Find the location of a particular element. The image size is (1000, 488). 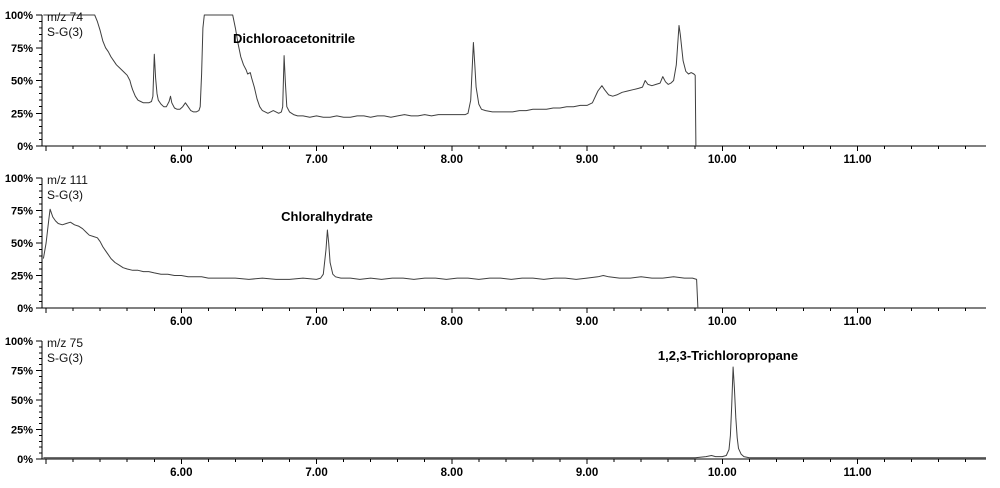

mz-label: m/z 74 is located at coordinates (65, 17).